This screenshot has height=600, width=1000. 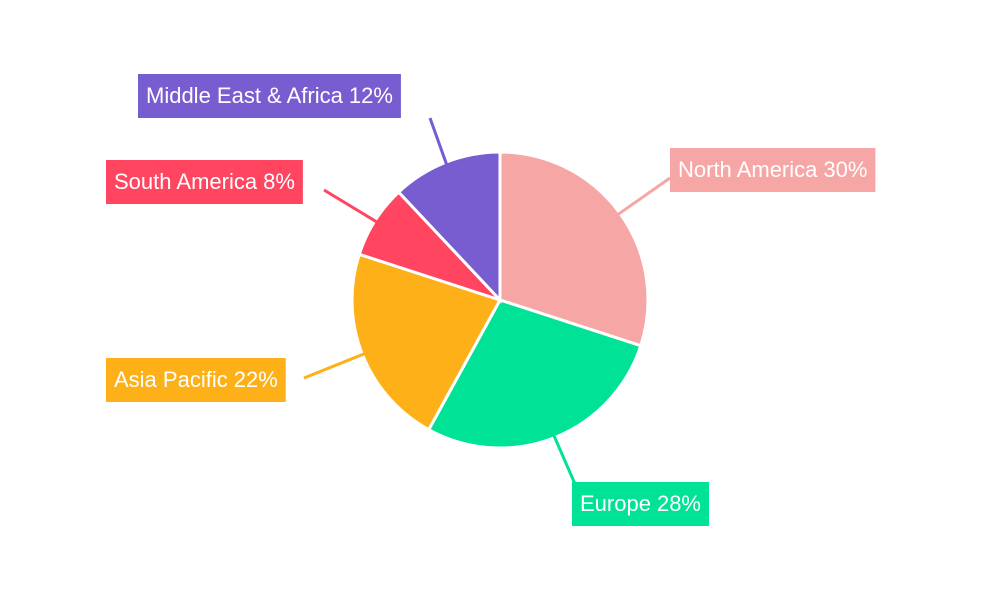 I want to click on data-label: North America 30%, so click(x=773, y=170).